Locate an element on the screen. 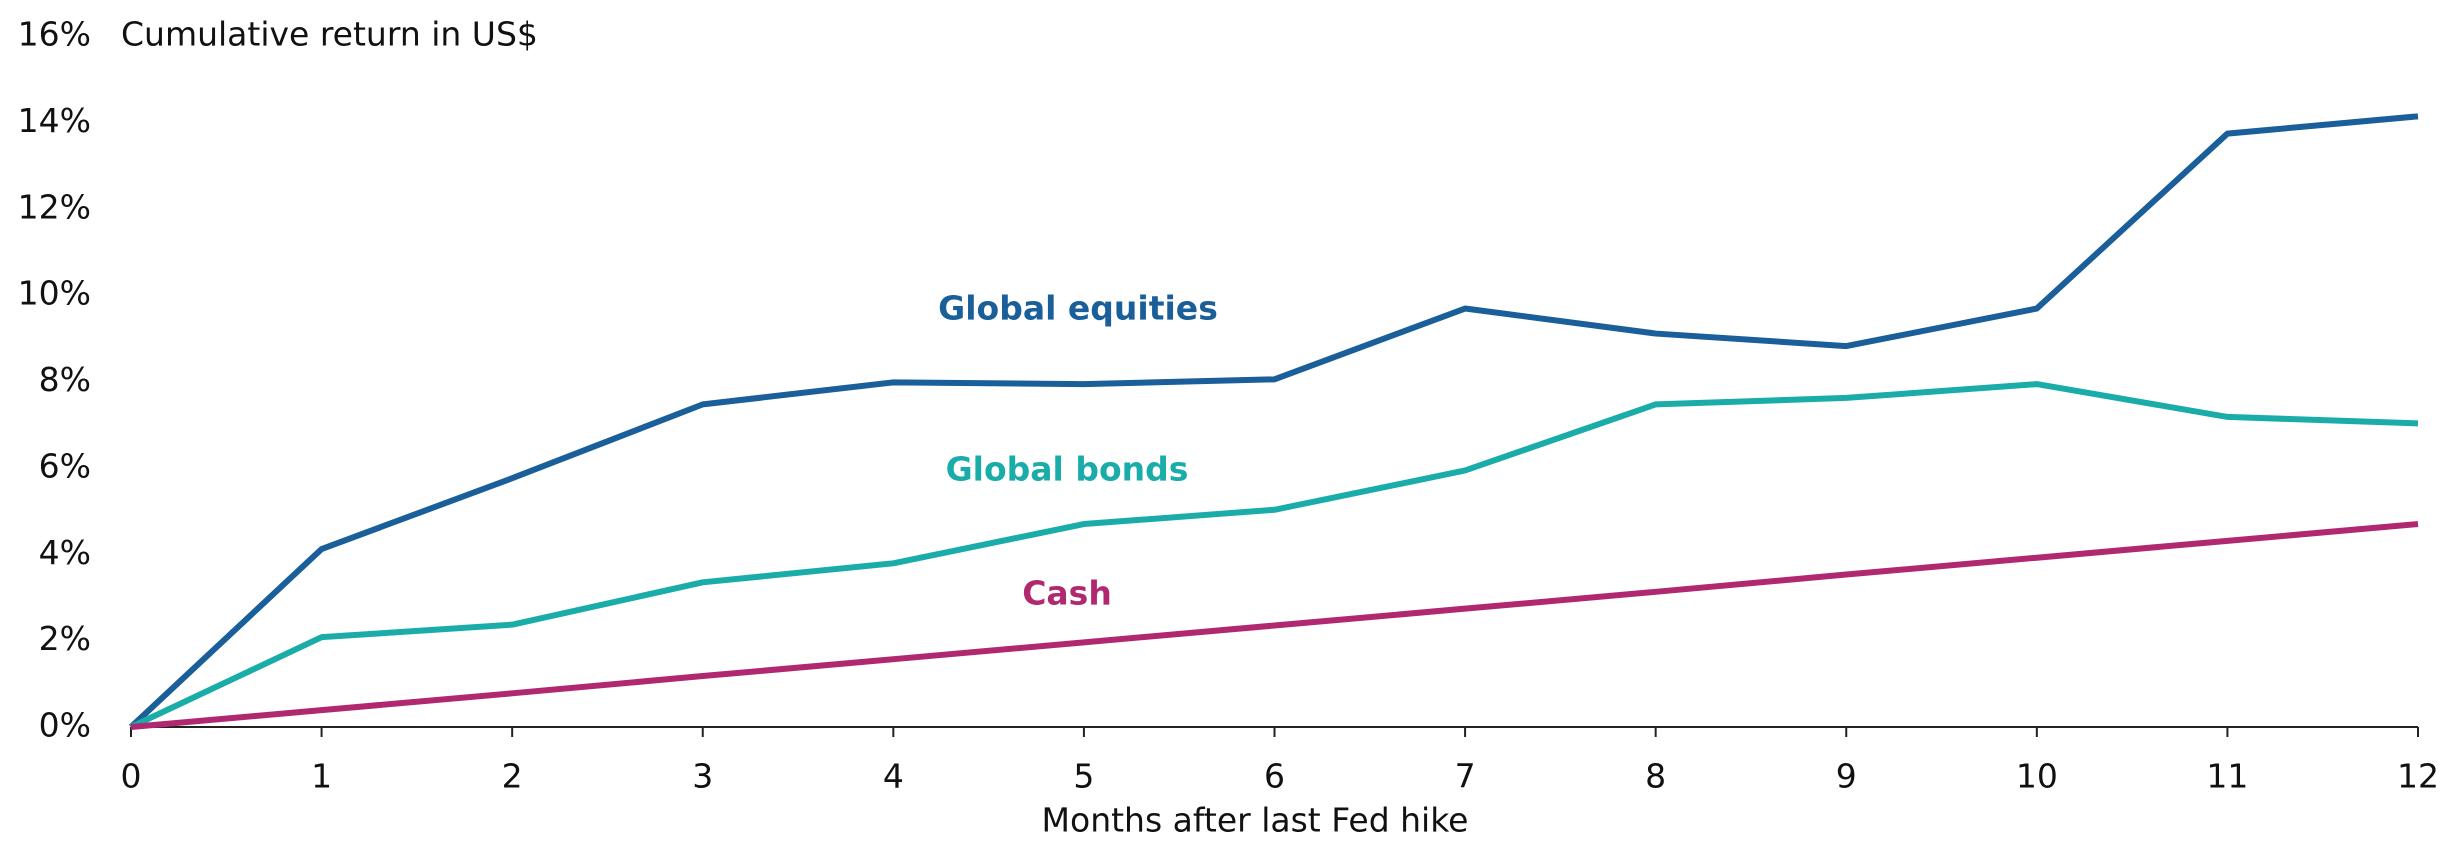 The width and height of the screenshot is (2455, 851). y-tick-label: 12% is located at coordinates (54, 206).